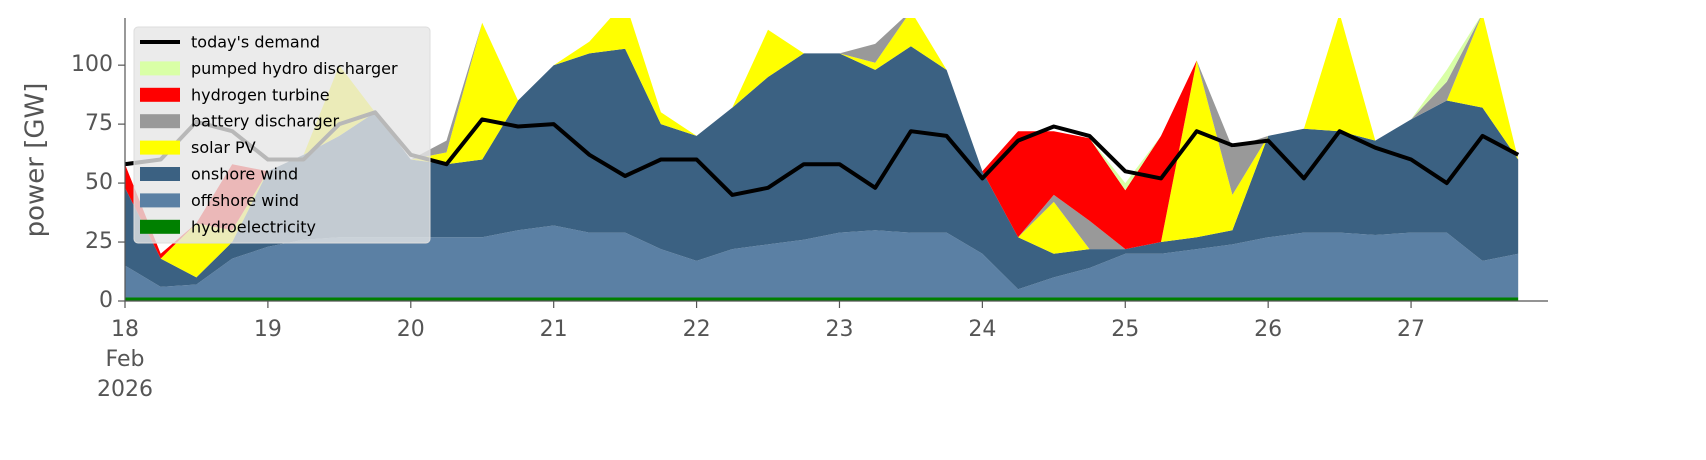 The width and height of the screenshot is (1706, 460). I want to click on legend-label: offshore wind, so click(245, 200).